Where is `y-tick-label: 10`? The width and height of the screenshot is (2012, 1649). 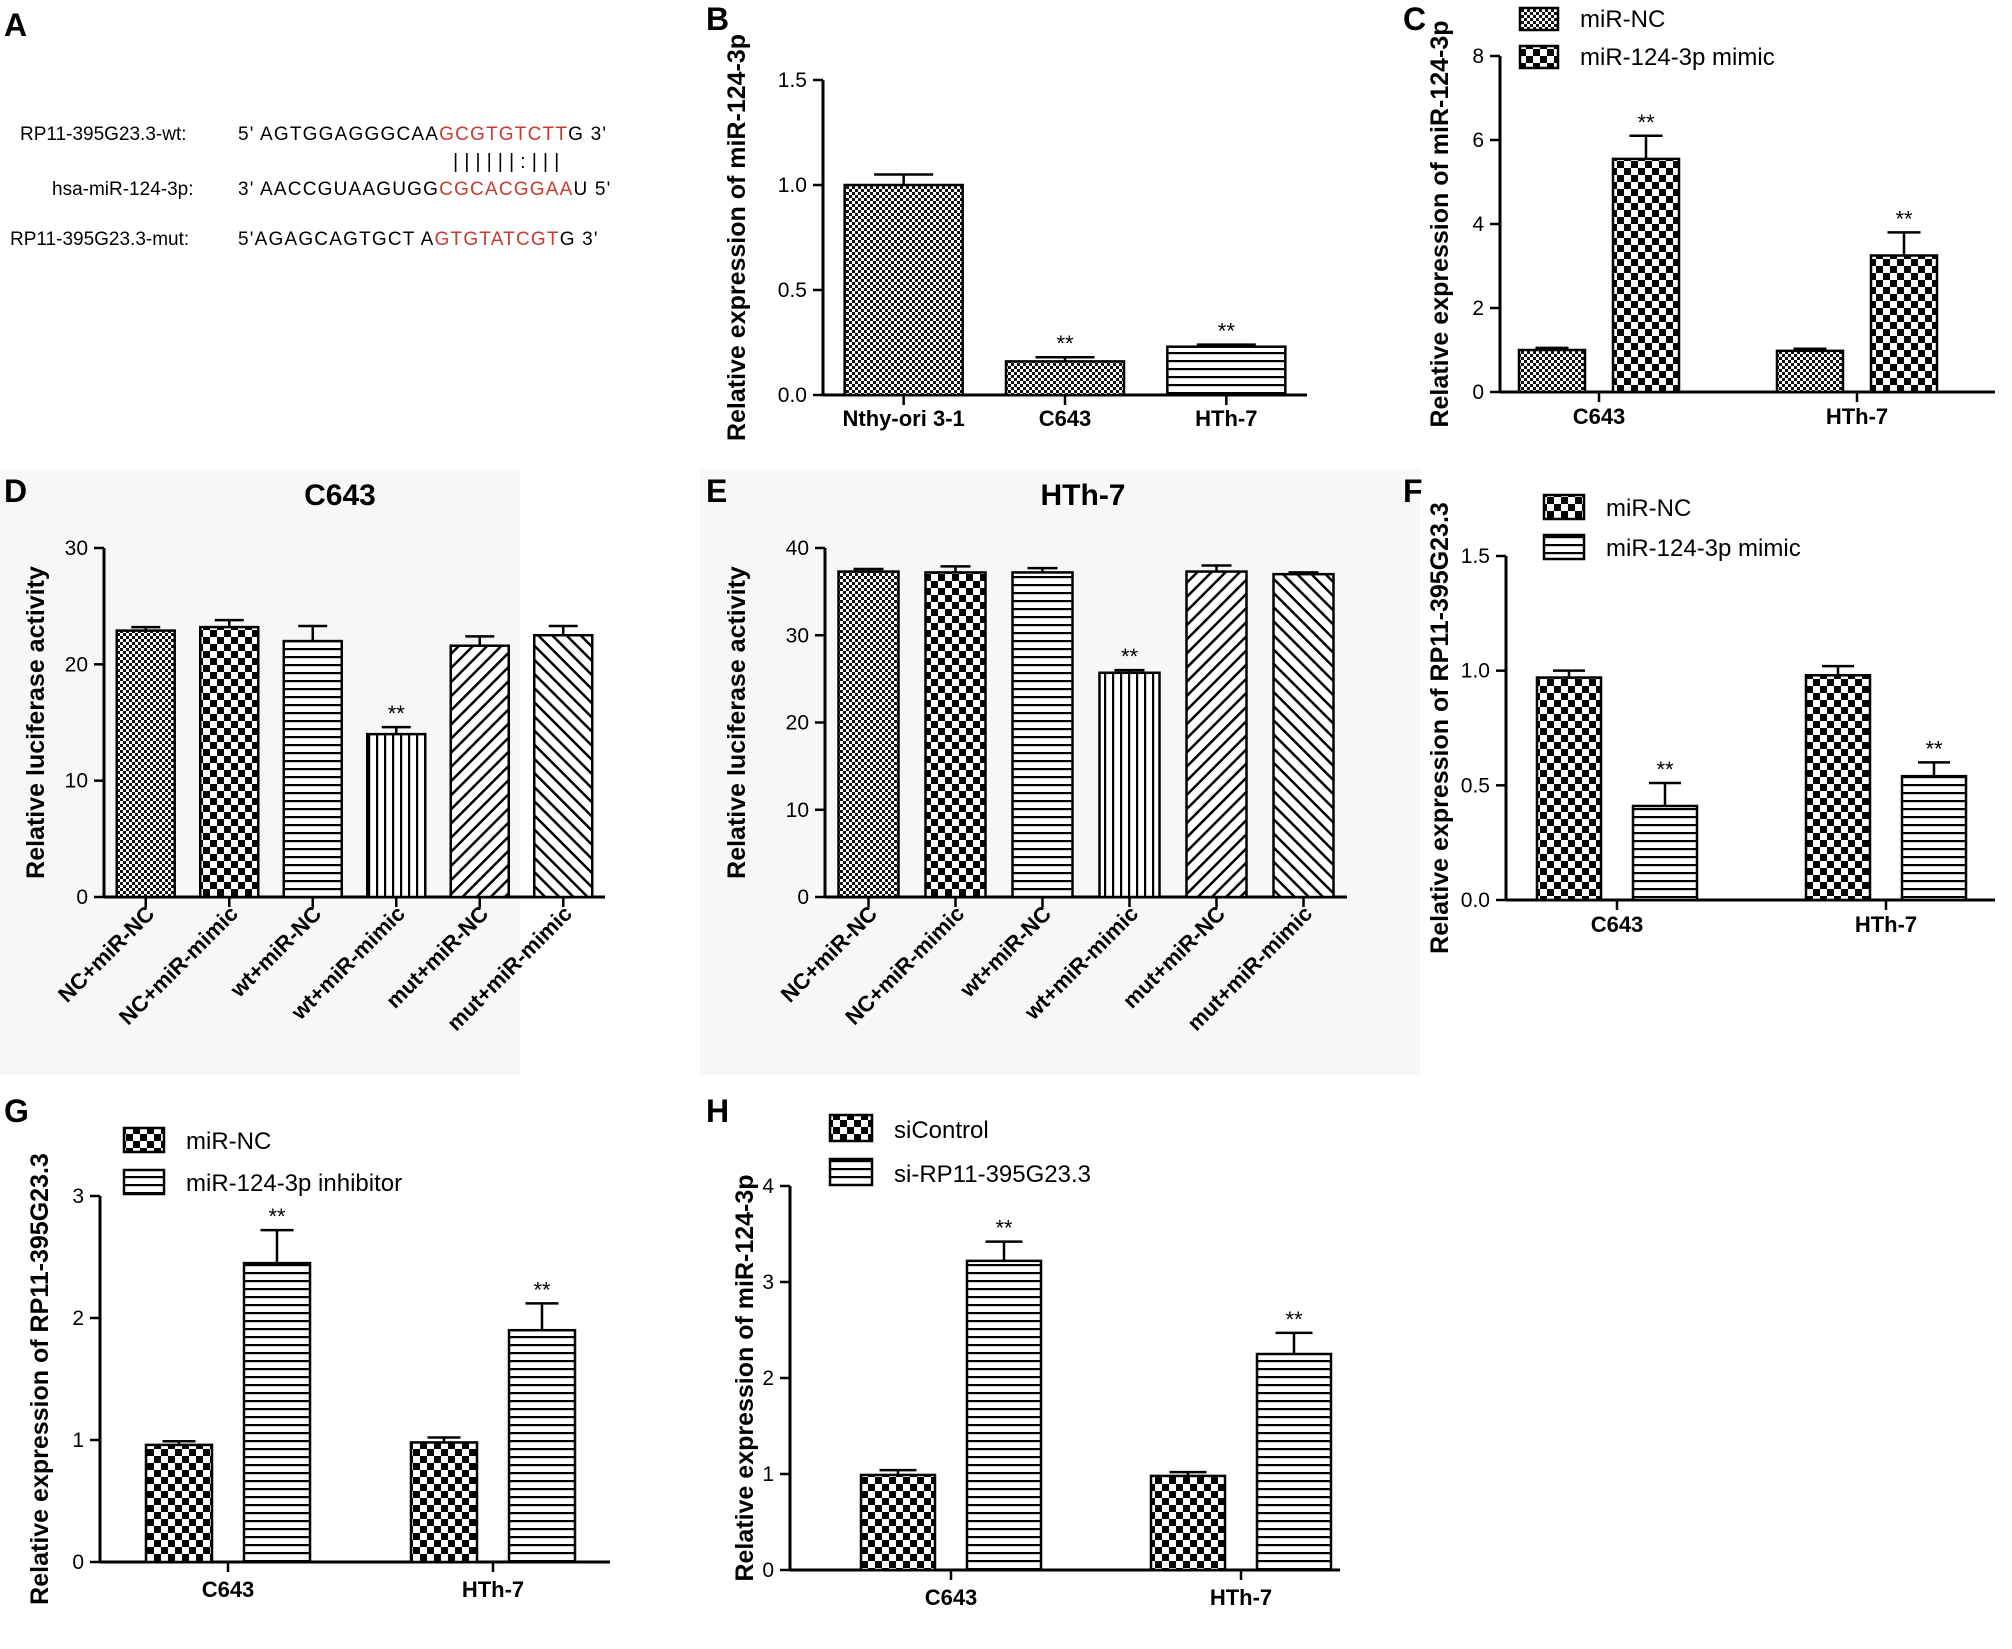
y-tick-label: 10 is located at coordinates (76, 781).